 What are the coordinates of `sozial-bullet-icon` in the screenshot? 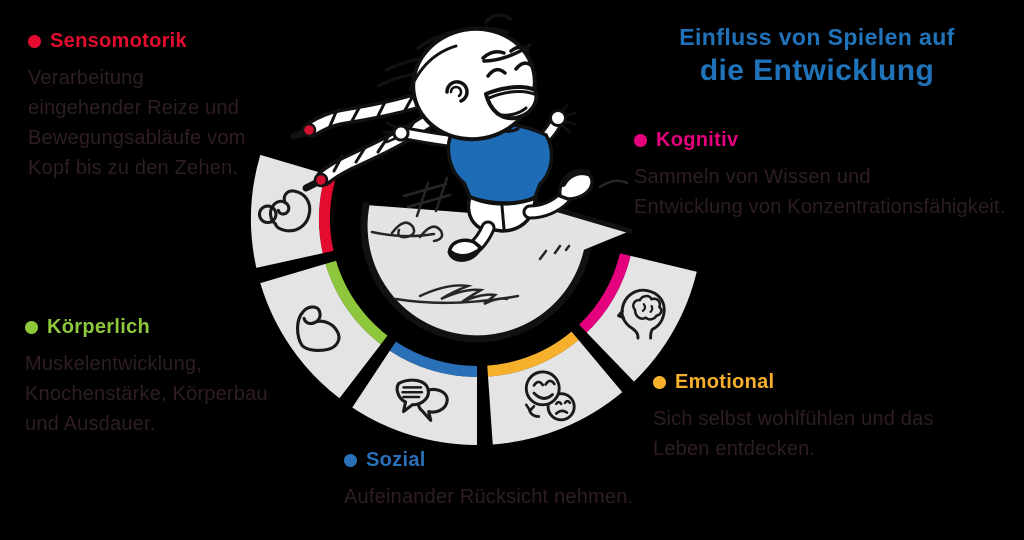 It's located at (350, 460).